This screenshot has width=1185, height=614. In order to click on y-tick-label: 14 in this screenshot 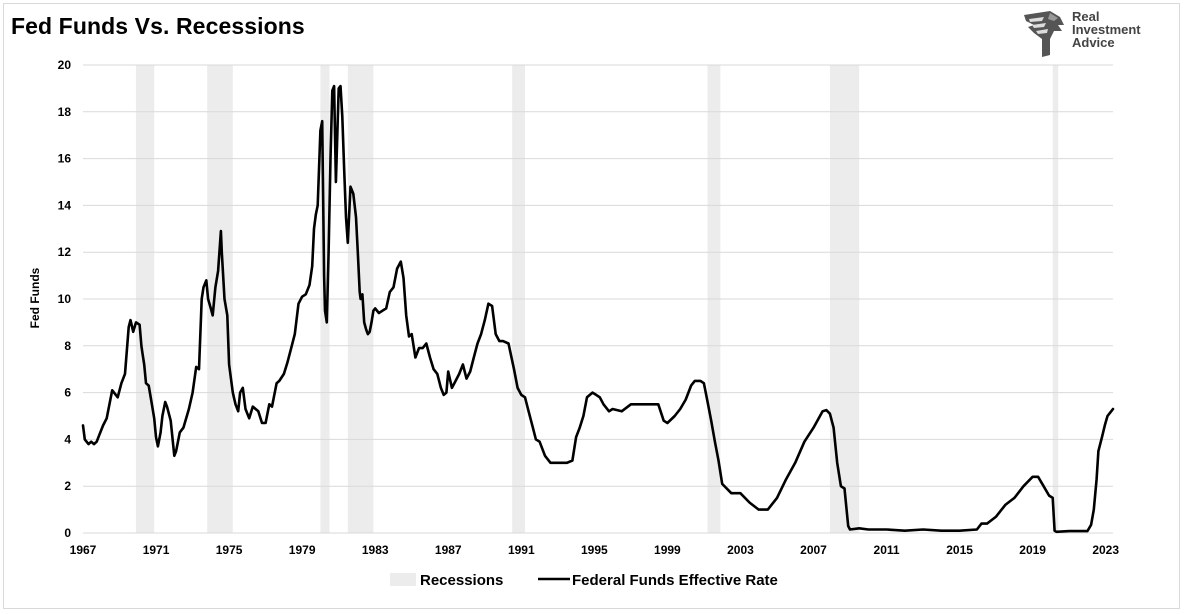, I will do `click(65, 205)`.